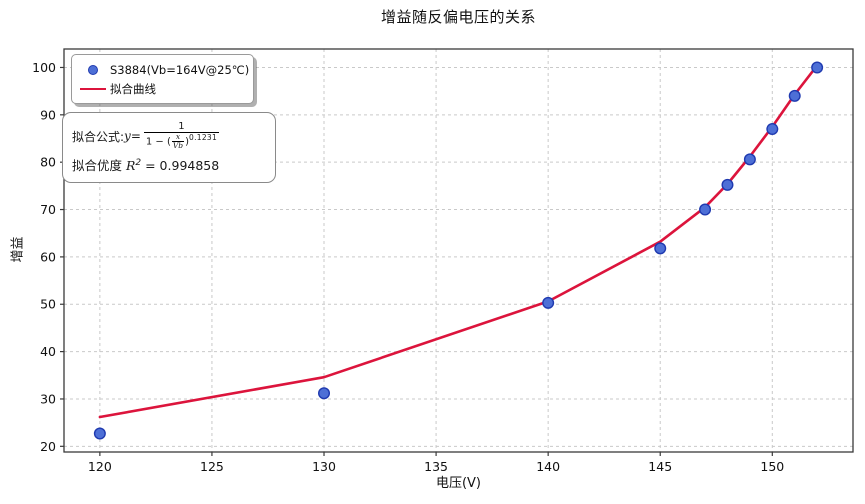 The height and width of the screenshot is (504, 865). Describe the element at coordinates (48, 398) in the screenshot. I see `y-tick-label: 30` at that location.